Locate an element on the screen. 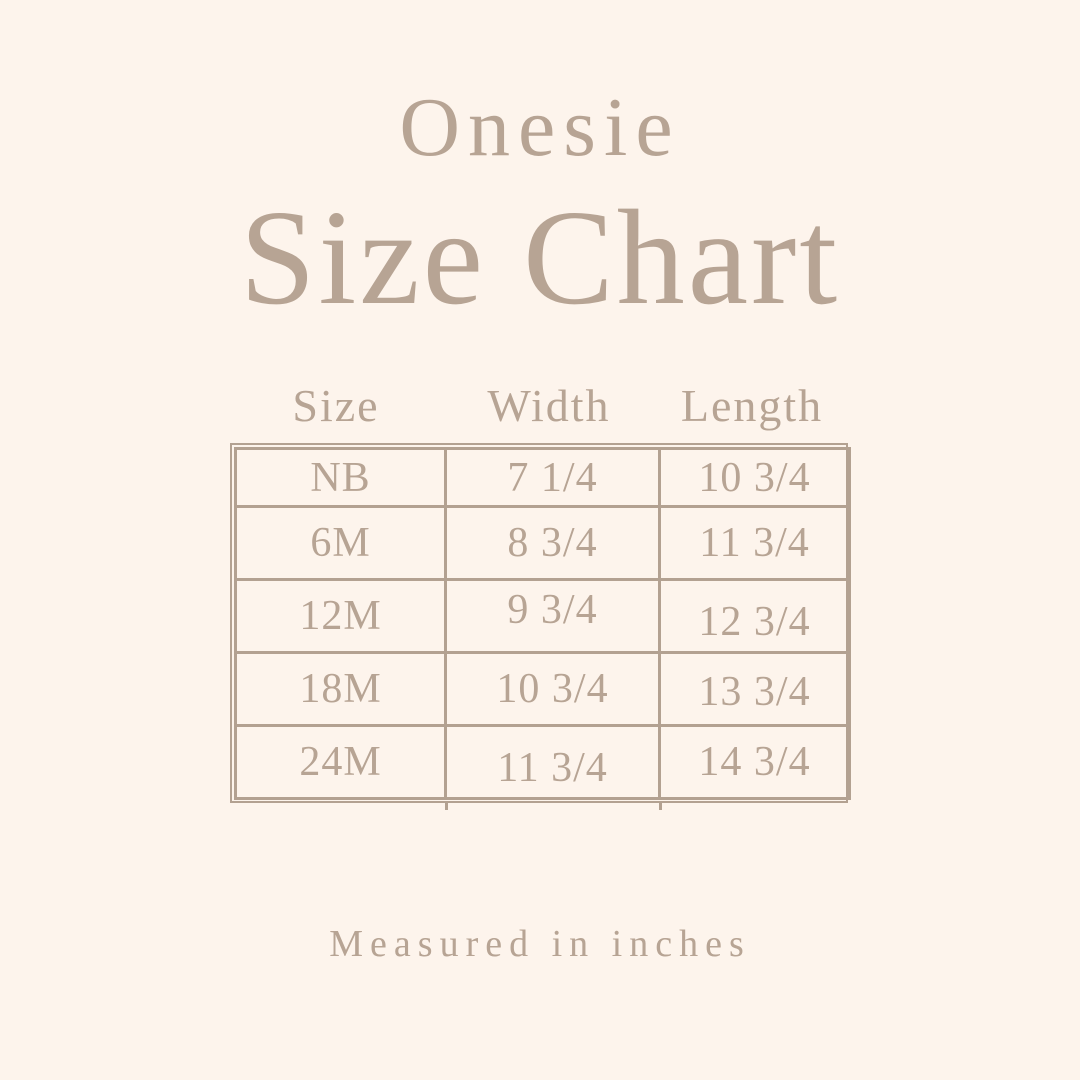  cell-width: 8 3/4 is located at coordinates (552, 543).